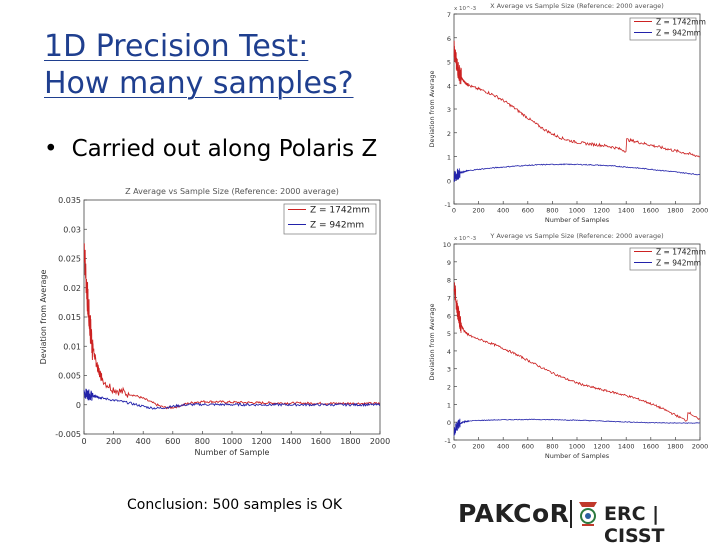 This screenshot has height=547, width=720. I want to click on pakcor-logo: PAKCoR, so click(514, 513).